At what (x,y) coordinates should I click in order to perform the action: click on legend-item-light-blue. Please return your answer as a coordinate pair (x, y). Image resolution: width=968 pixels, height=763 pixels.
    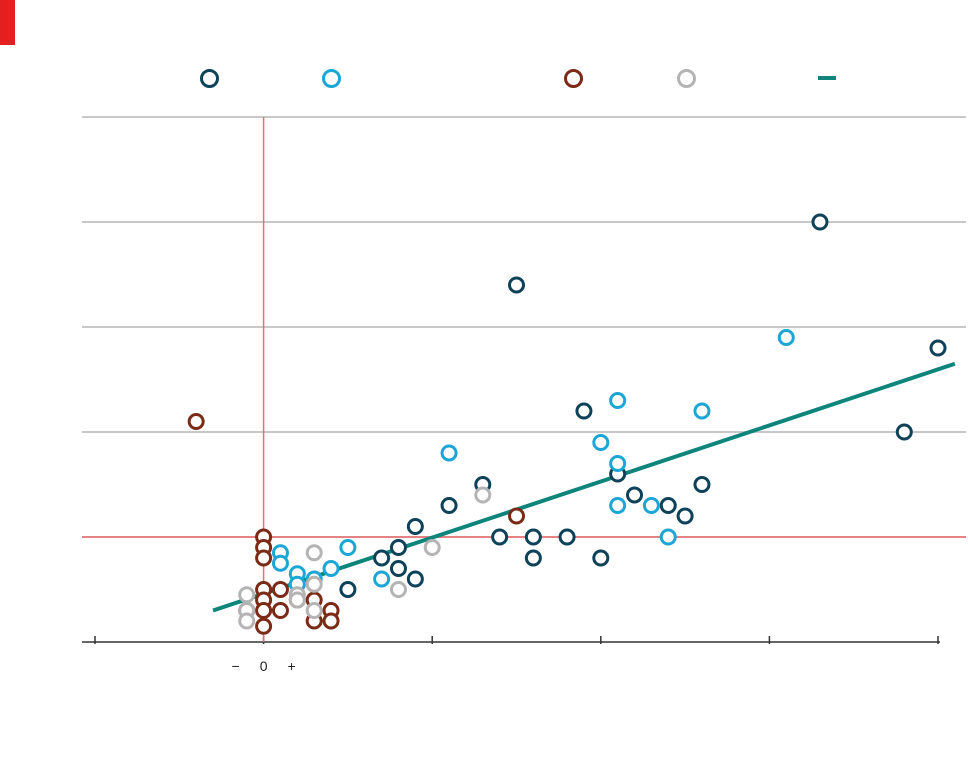
    Looking at the image, I should click on (331, 78).